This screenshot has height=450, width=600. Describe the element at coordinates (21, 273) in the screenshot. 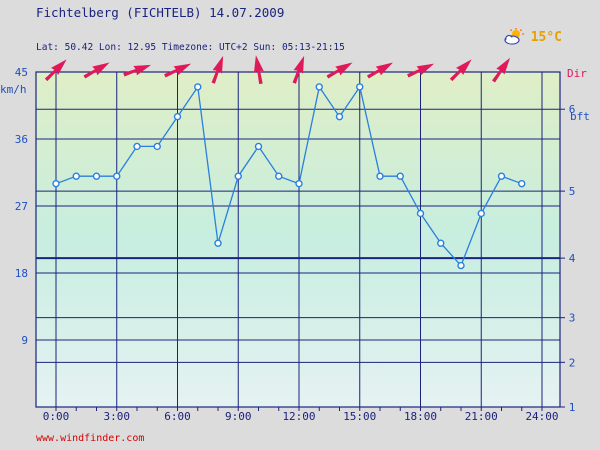

I see `y-tick-label: 18` at that location.